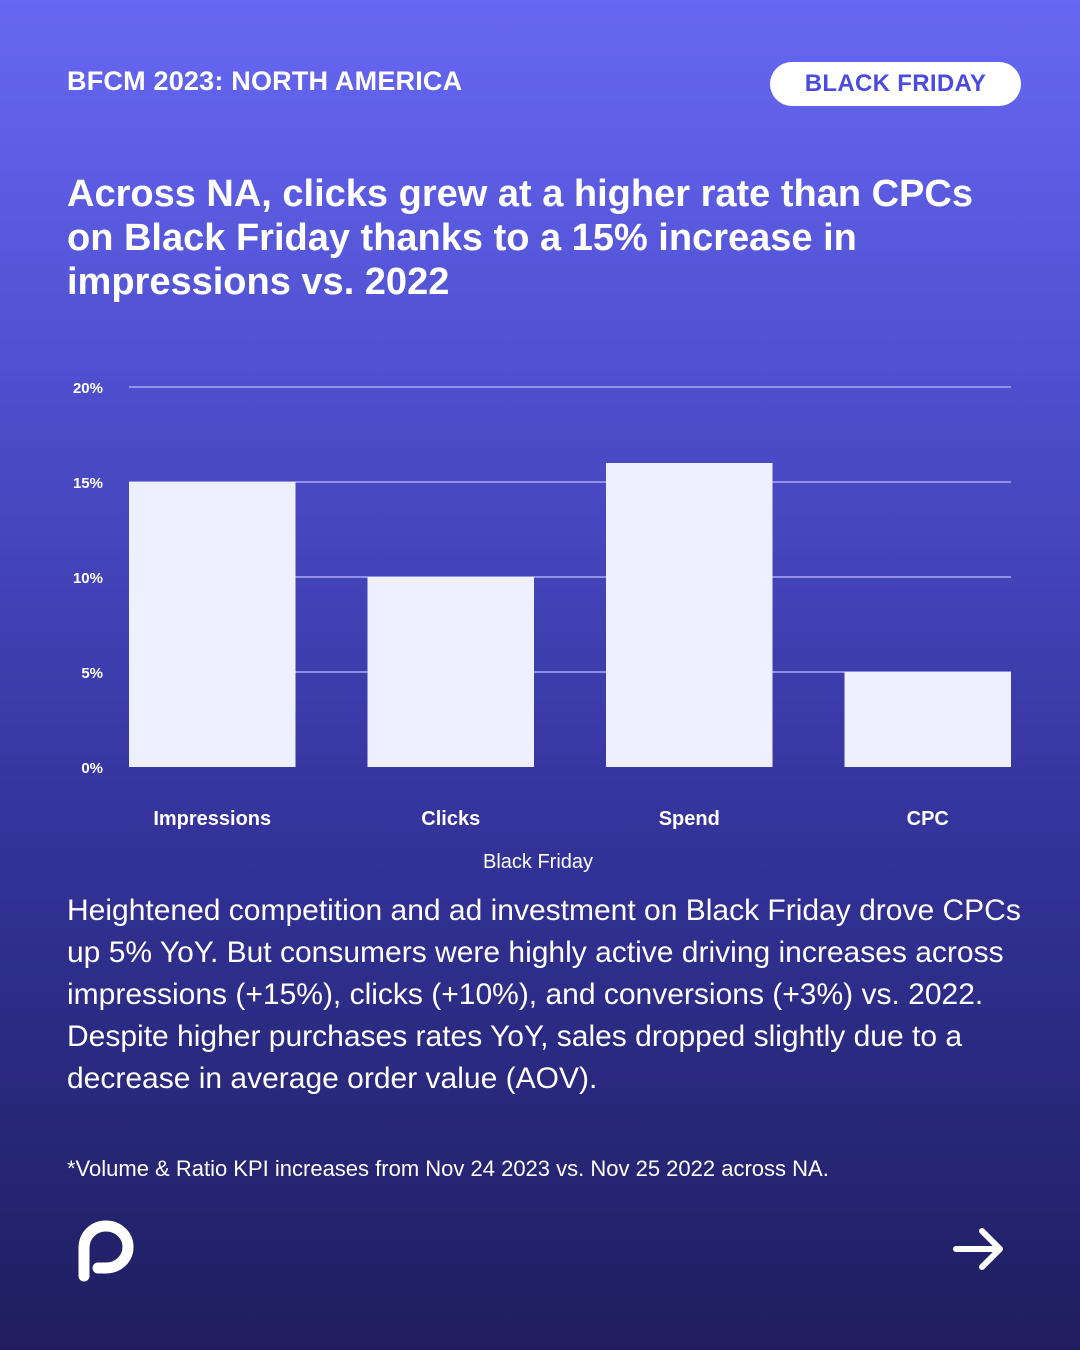  Describe the element at coordinates (538, 862) in the screenshot. I see `x-axis-title: Black Friday` at that location.